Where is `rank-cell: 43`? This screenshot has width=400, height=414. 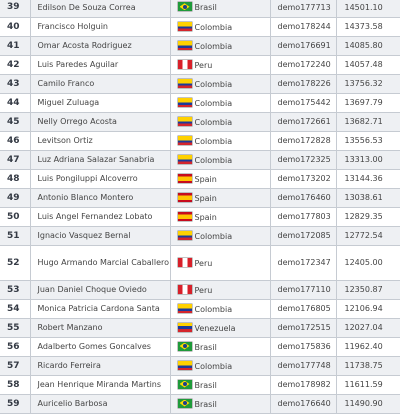 rank-cell: 43 is located at coordinates (15, 84).